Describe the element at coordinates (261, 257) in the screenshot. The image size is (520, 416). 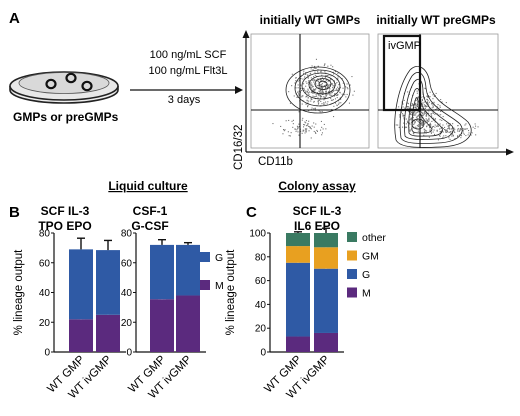
I see `y-tick-label: 80` at that location.